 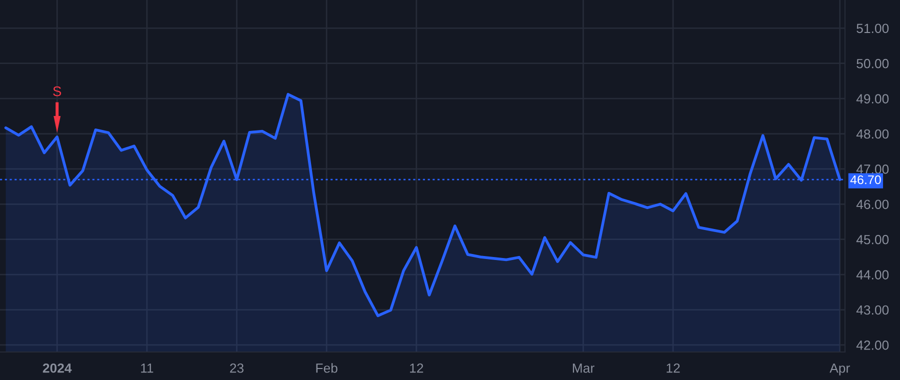 I want to click on x-tick-label: 23, so click(x=237, y=368).